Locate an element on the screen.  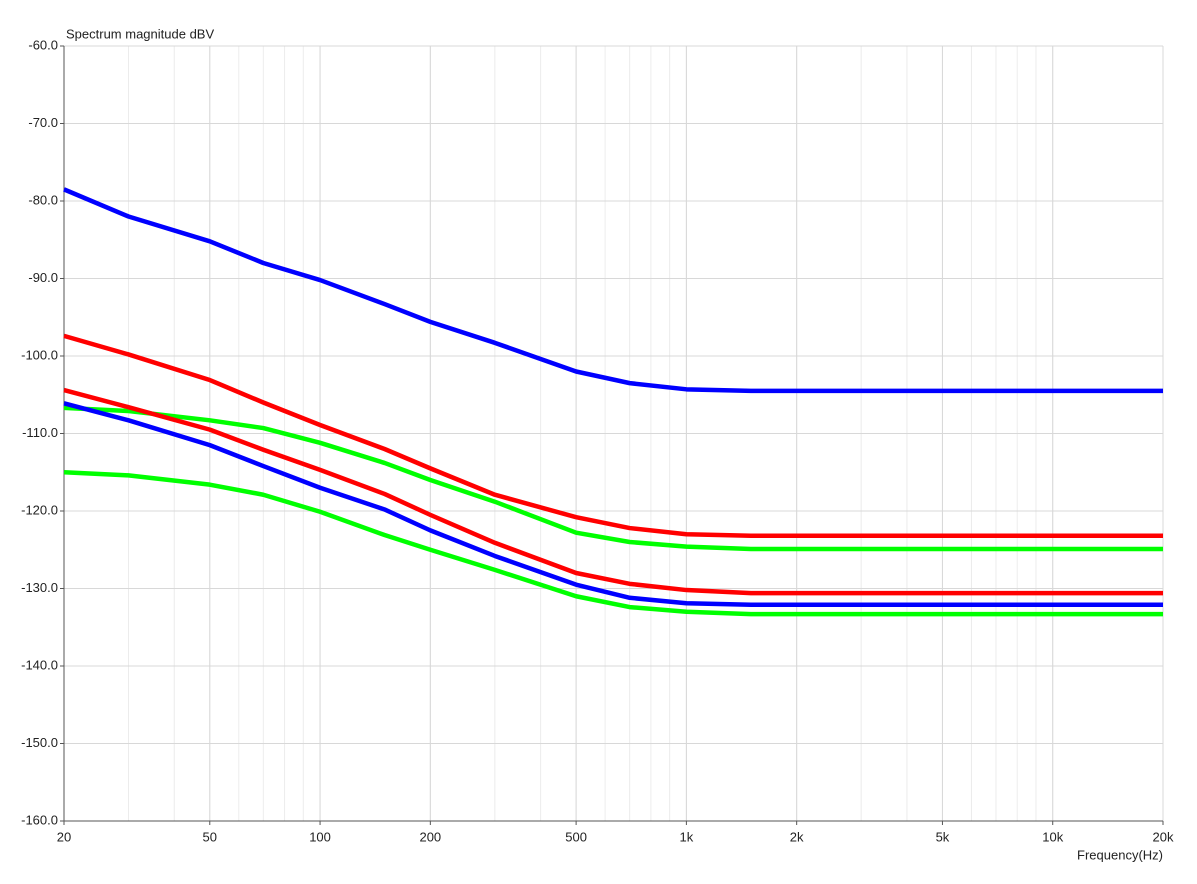
y-tick-label: -120.0 is located at coordinates (39, 509).